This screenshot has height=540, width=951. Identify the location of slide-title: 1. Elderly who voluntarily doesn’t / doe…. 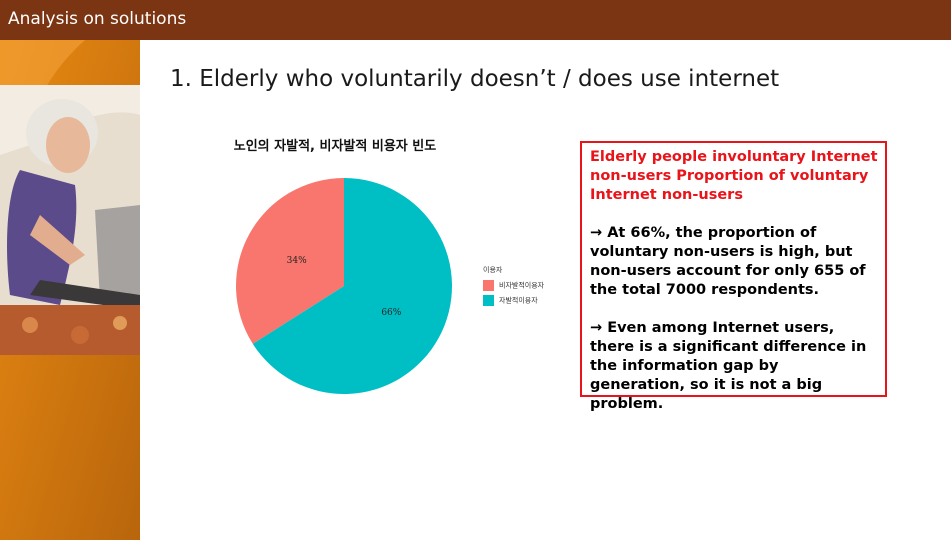
(475, 79).